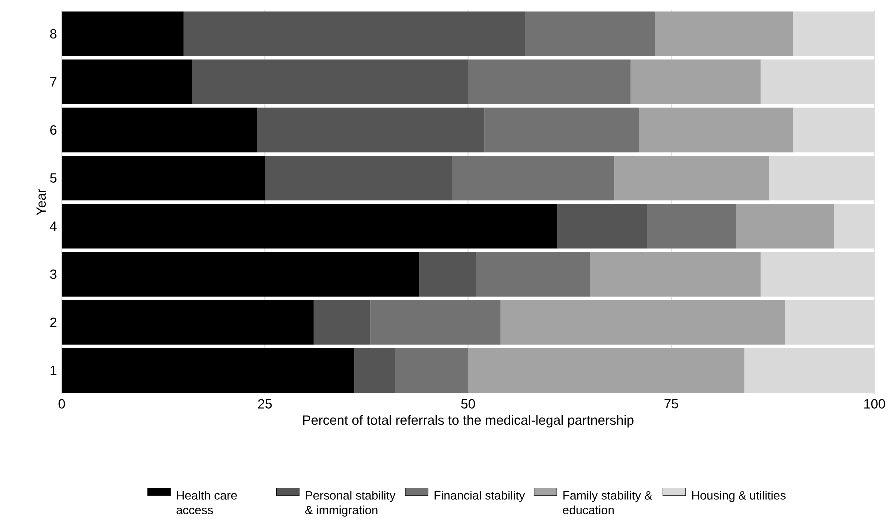  Describe the element at coordinates (53, 275) in the screenshot. I see `y-tick-label: 3` at that location.